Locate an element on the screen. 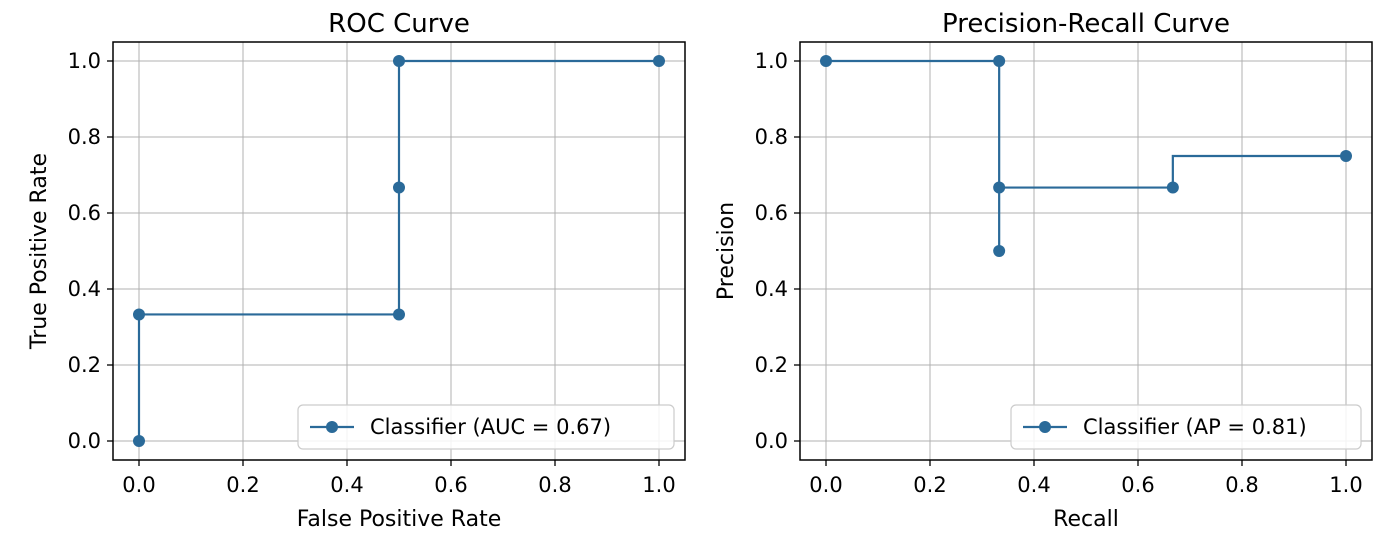 This screenshot has width=1400, height=560. y-axis-label: Precision is located at coordinates (726, 251).